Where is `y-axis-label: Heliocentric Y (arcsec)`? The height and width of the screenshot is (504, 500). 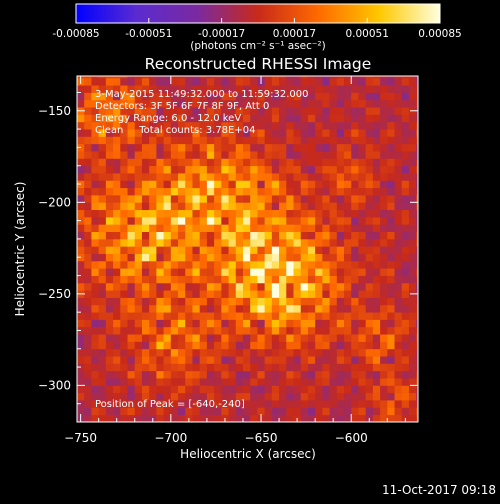 y-axis-label: Heliocentric Y (arcsec) is located at coordinates (20, 249).